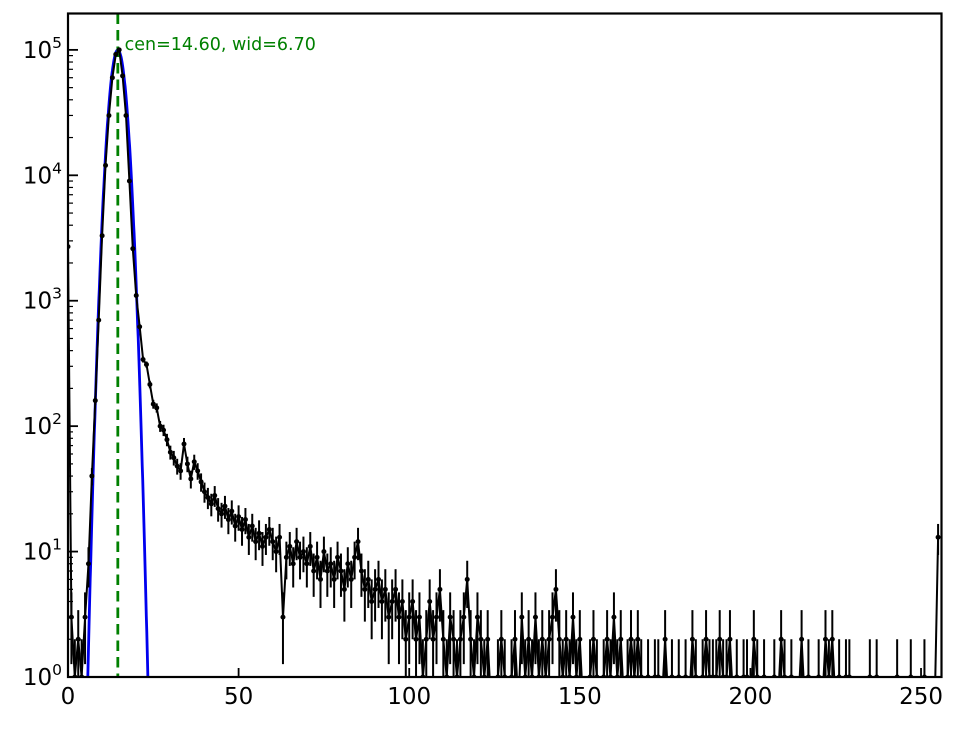 The image size is (964, 729). What do you see at coordinates (42, 174) in the screenshot?
I see `y-tick-label: 10⁴` at bounding box center [42, 174].